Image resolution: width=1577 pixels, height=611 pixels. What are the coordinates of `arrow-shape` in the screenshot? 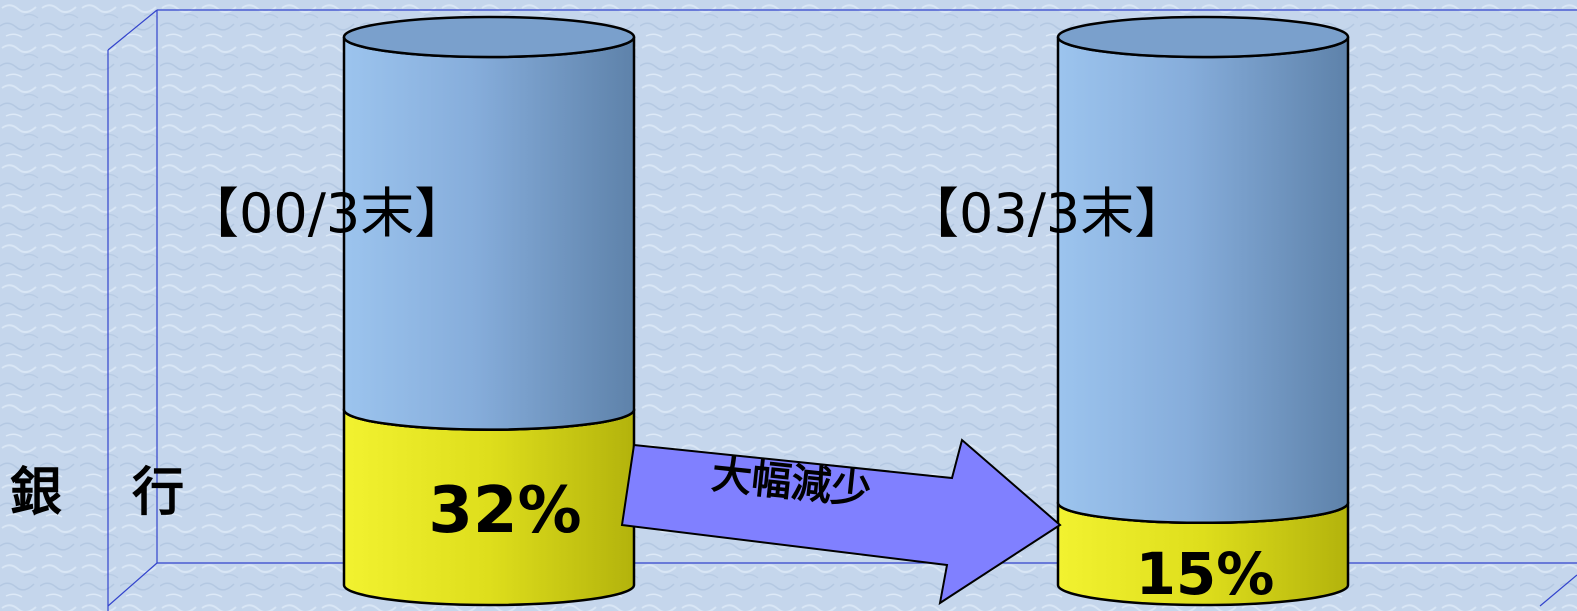 It's located at (841, 522).